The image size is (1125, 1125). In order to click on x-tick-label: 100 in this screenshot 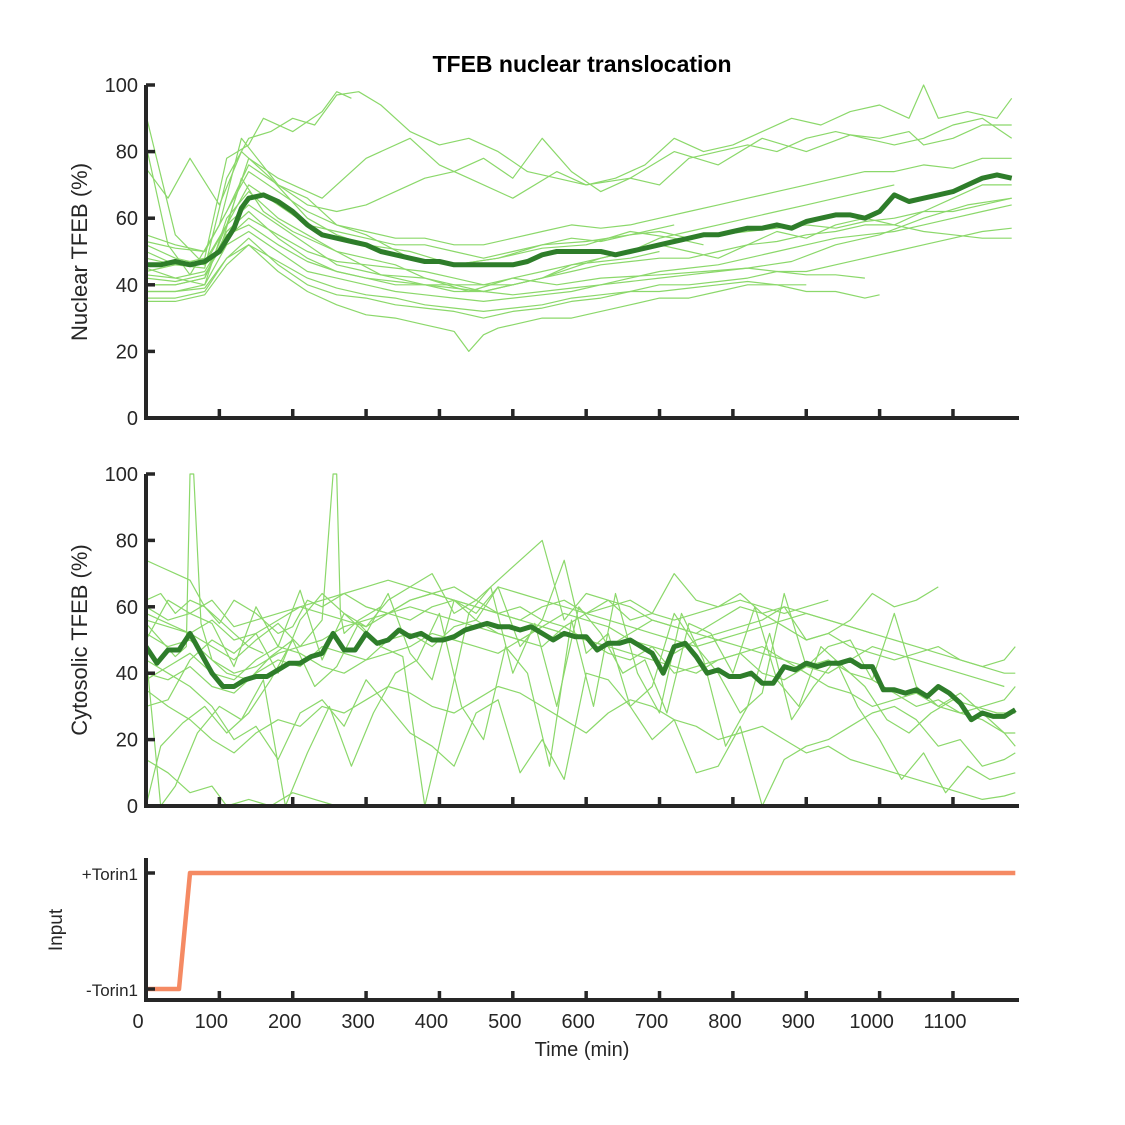, I will do `click(211, 1022)`.